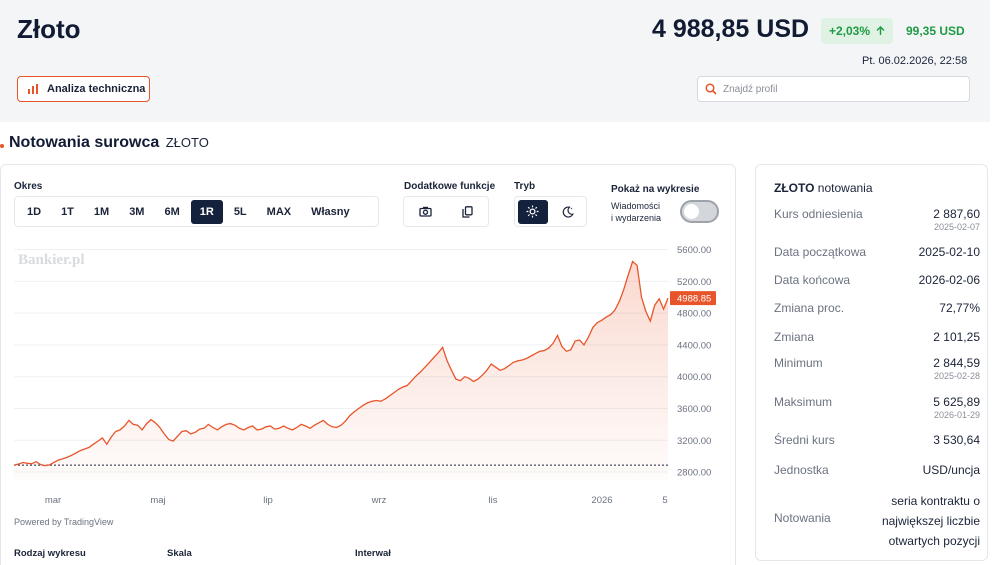 Image resolution: width=1000 pixels, height=565 pixels. I want to click on news-events-label: Wiadomości i wydarzenia, so click(636, 212).